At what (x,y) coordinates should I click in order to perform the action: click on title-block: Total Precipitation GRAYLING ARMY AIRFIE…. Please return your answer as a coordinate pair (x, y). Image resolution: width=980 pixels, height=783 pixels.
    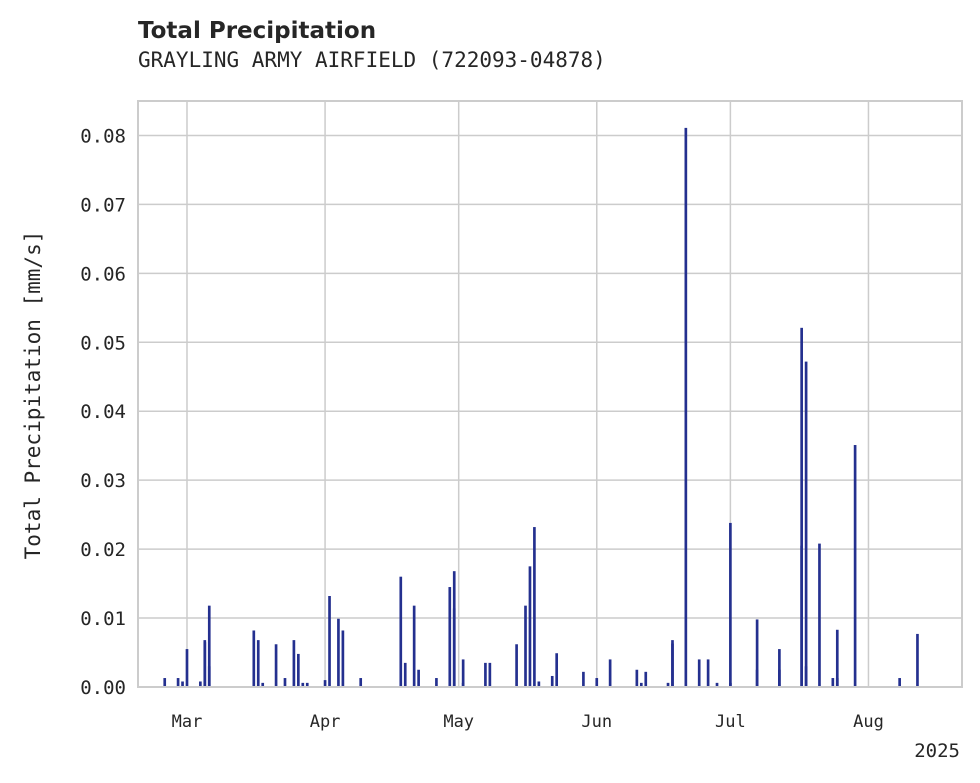
    Looking at the image, I should click on (372, 45).